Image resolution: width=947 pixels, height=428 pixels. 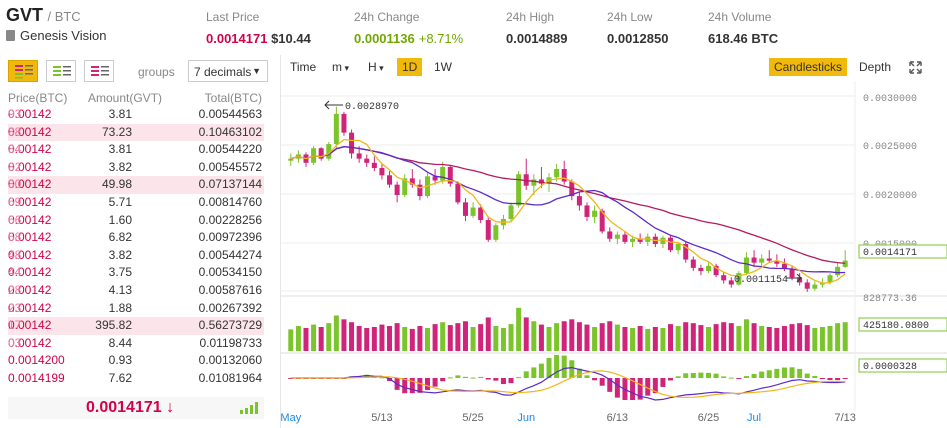 I want to click on stat-value: 618.46 BTC, so click(x=743, y=38).